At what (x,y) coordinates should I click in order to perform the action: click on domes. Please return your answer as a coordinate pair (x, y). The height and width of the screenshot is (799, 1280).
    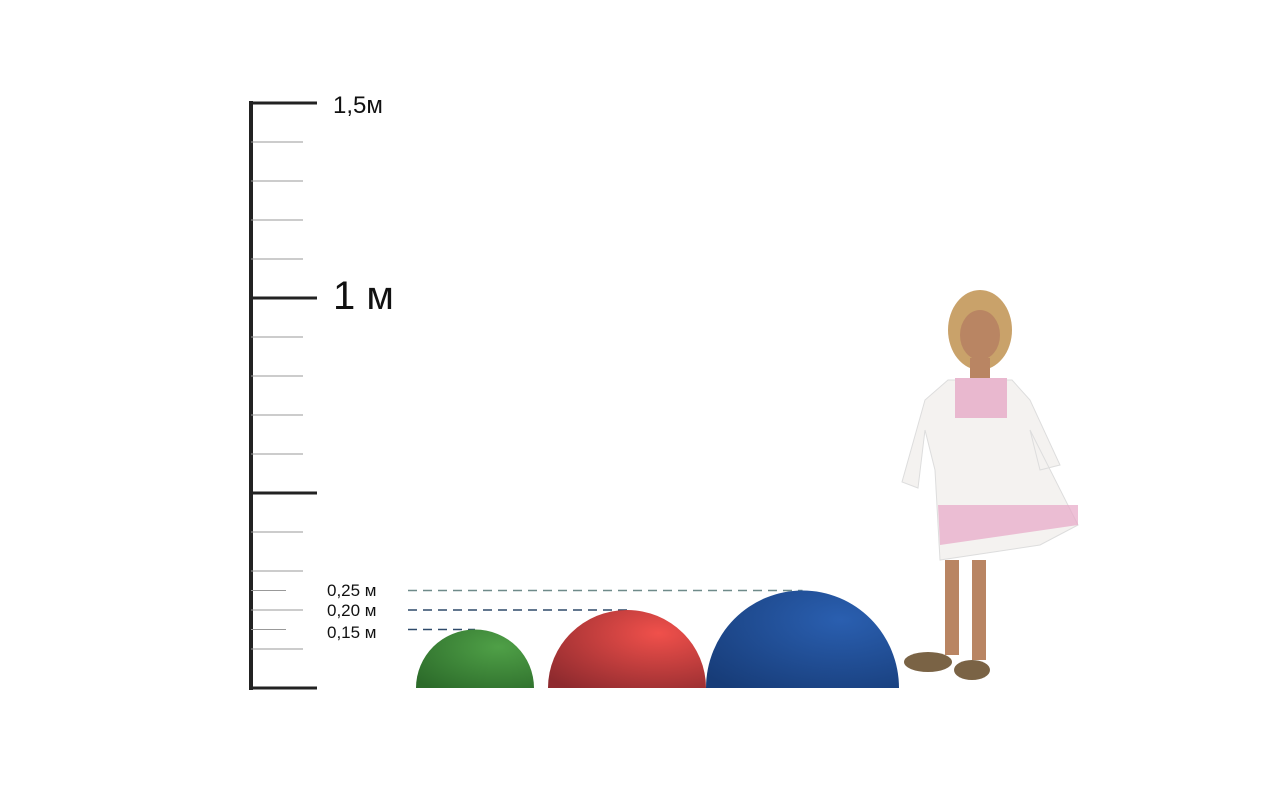
    Looking at the image, I should click on (653, 638).